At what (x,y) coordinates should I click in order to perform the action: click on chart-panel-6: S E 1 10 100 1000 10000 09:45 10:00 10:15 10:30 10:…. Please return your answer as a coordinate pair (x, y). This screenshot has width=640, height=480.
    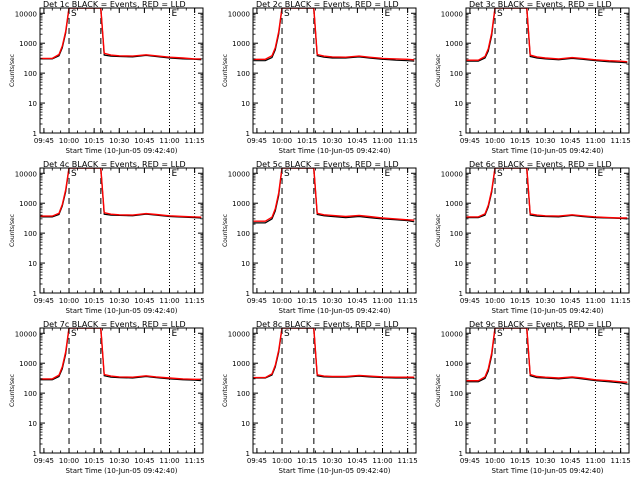
    Looking at the image, I should click on (533, 237).